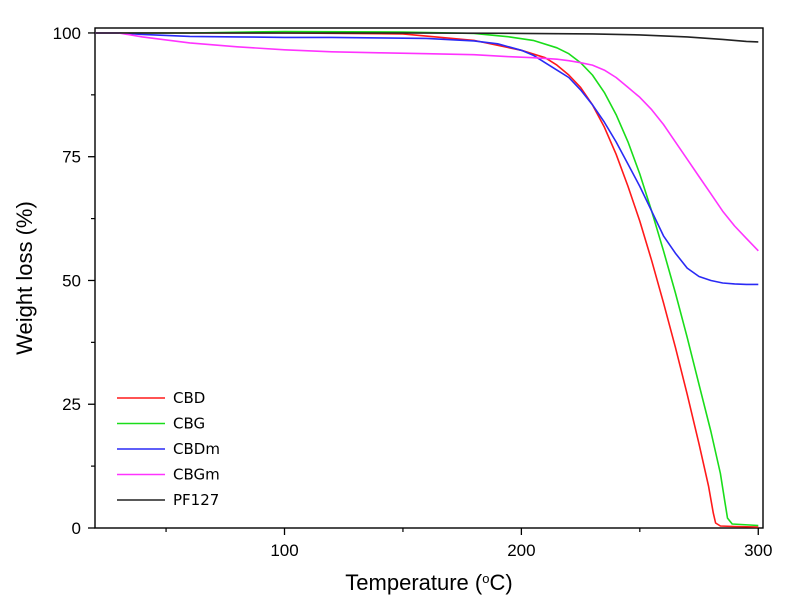 Image resolution: width=786 pixels, height=610 pixels. Describe the element at coordinates (196, 449) in the screenshot. I see `legend-label: CBDm` at that location.